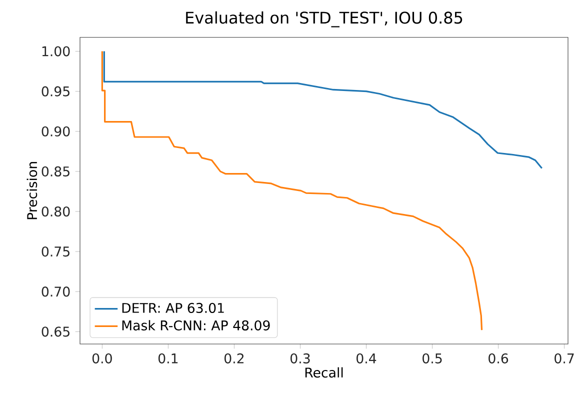  What do you see at coordinates (56, 51) in the screenshot?
I see `y-tick-label: 1.00` at bounding box center [56, 51].